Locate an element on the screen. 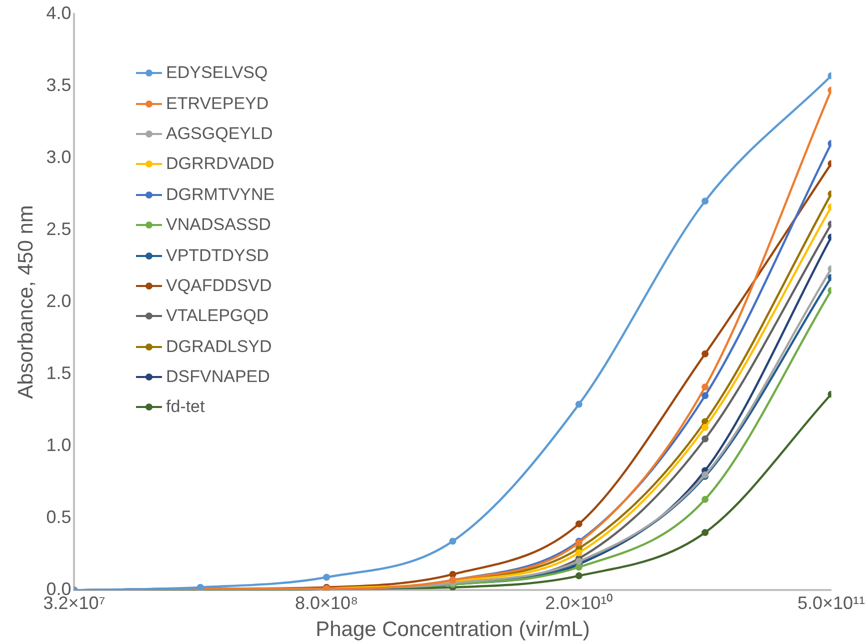  legend-label: DSFVNAPED is located at coordinates (218, 377).